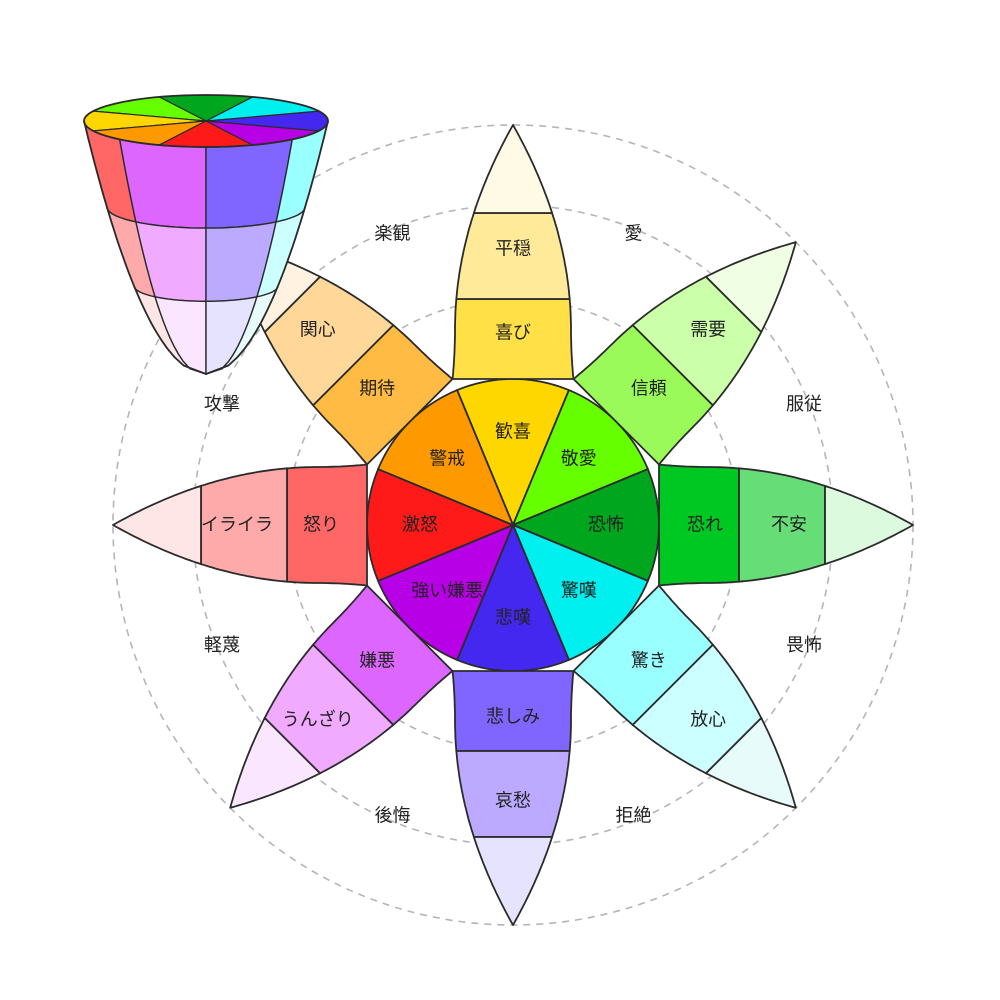 The image size is (1000, 1000). I want to click on petal-anticipation: 警戒 期待 関心, so click(371, 383).